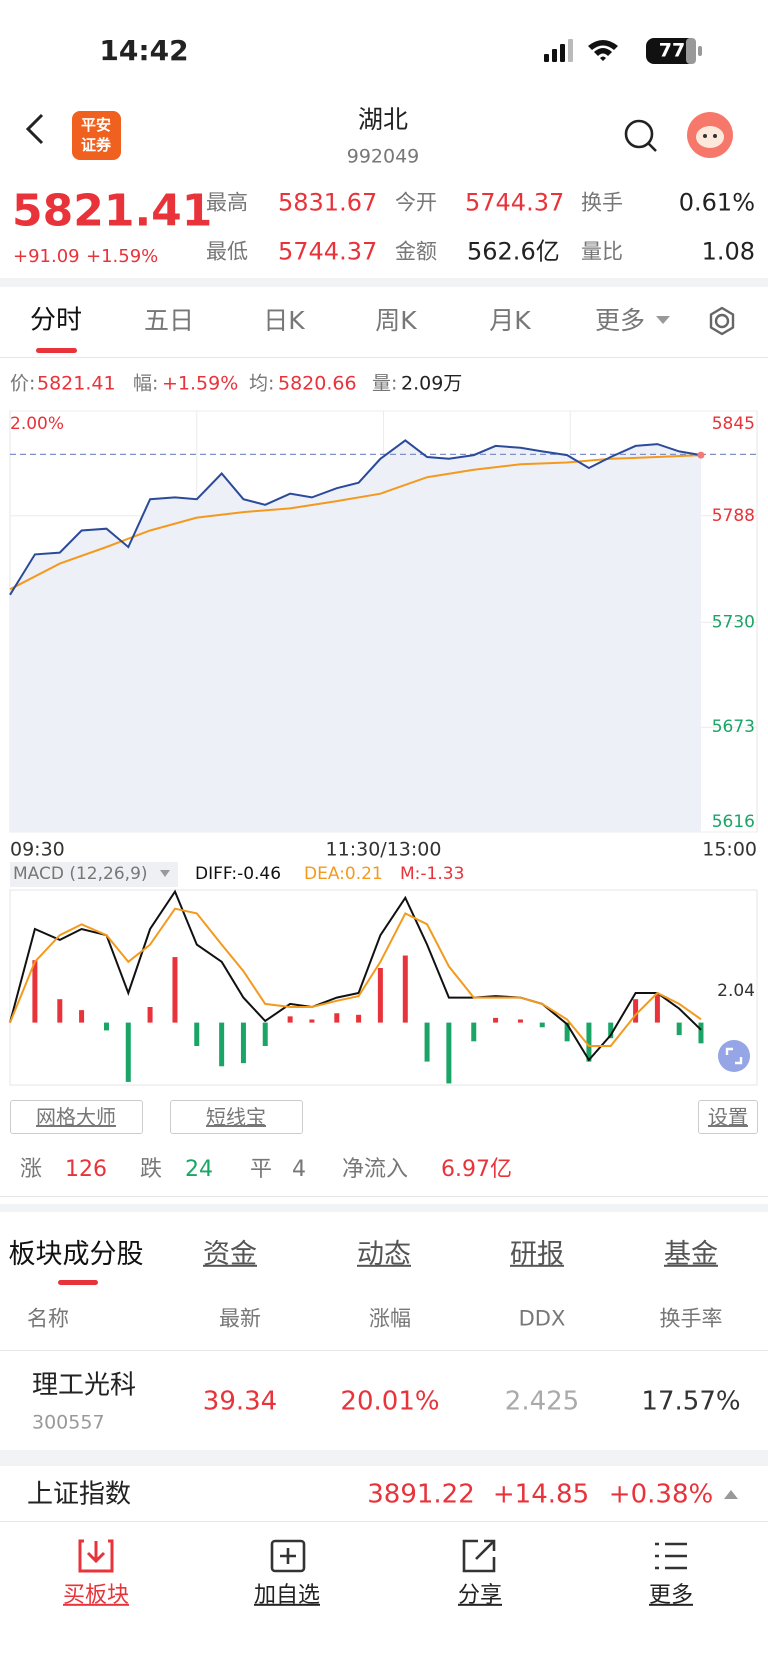 The image size is (768, 1665). I want to click on column-header: DDX, so click(542, 1318).